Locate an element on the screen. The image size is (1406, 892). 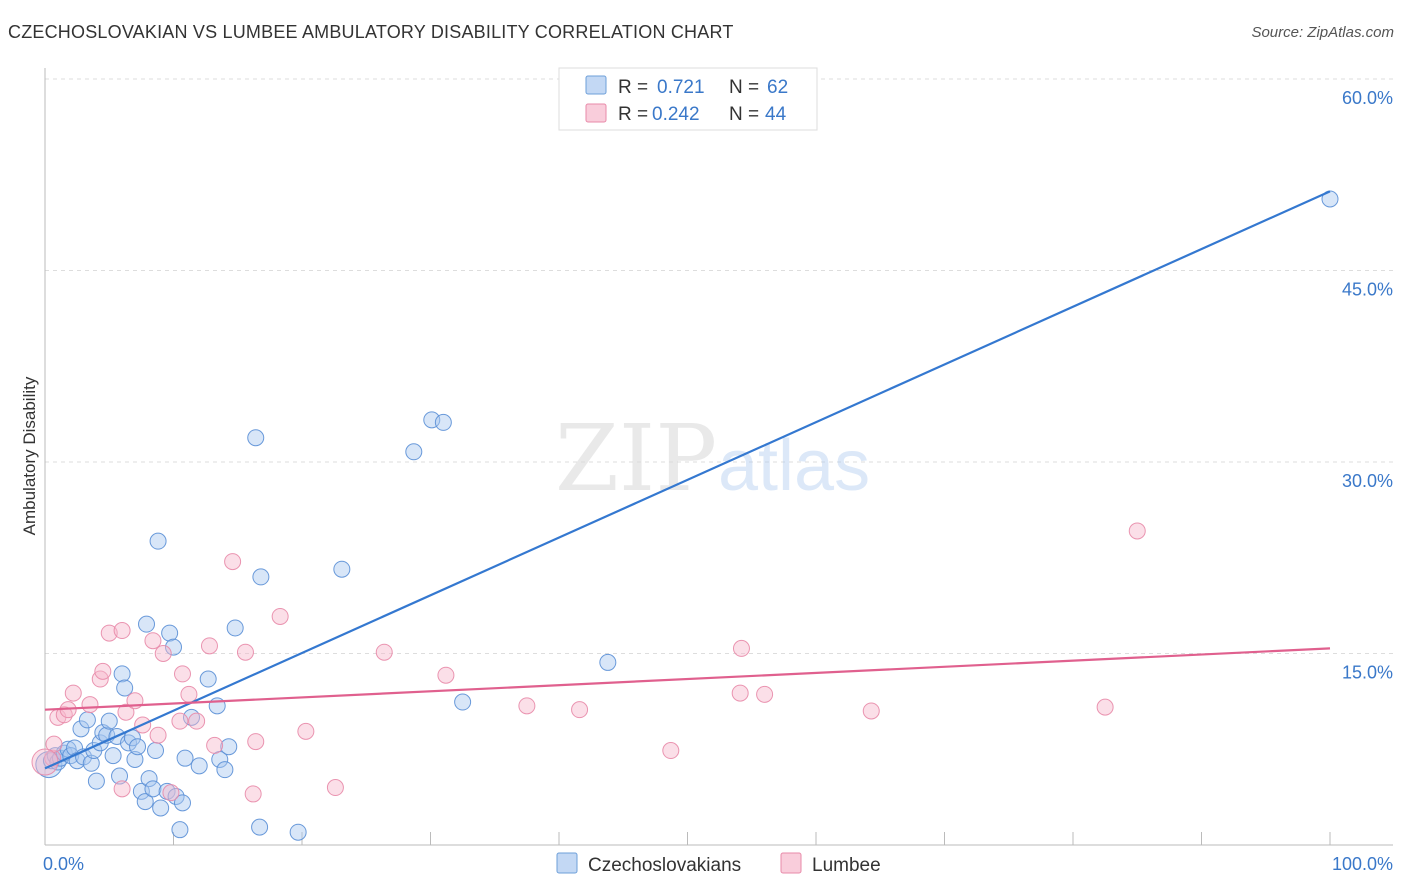
watermark: ZIP atlas is located at coordinates (712, 458).